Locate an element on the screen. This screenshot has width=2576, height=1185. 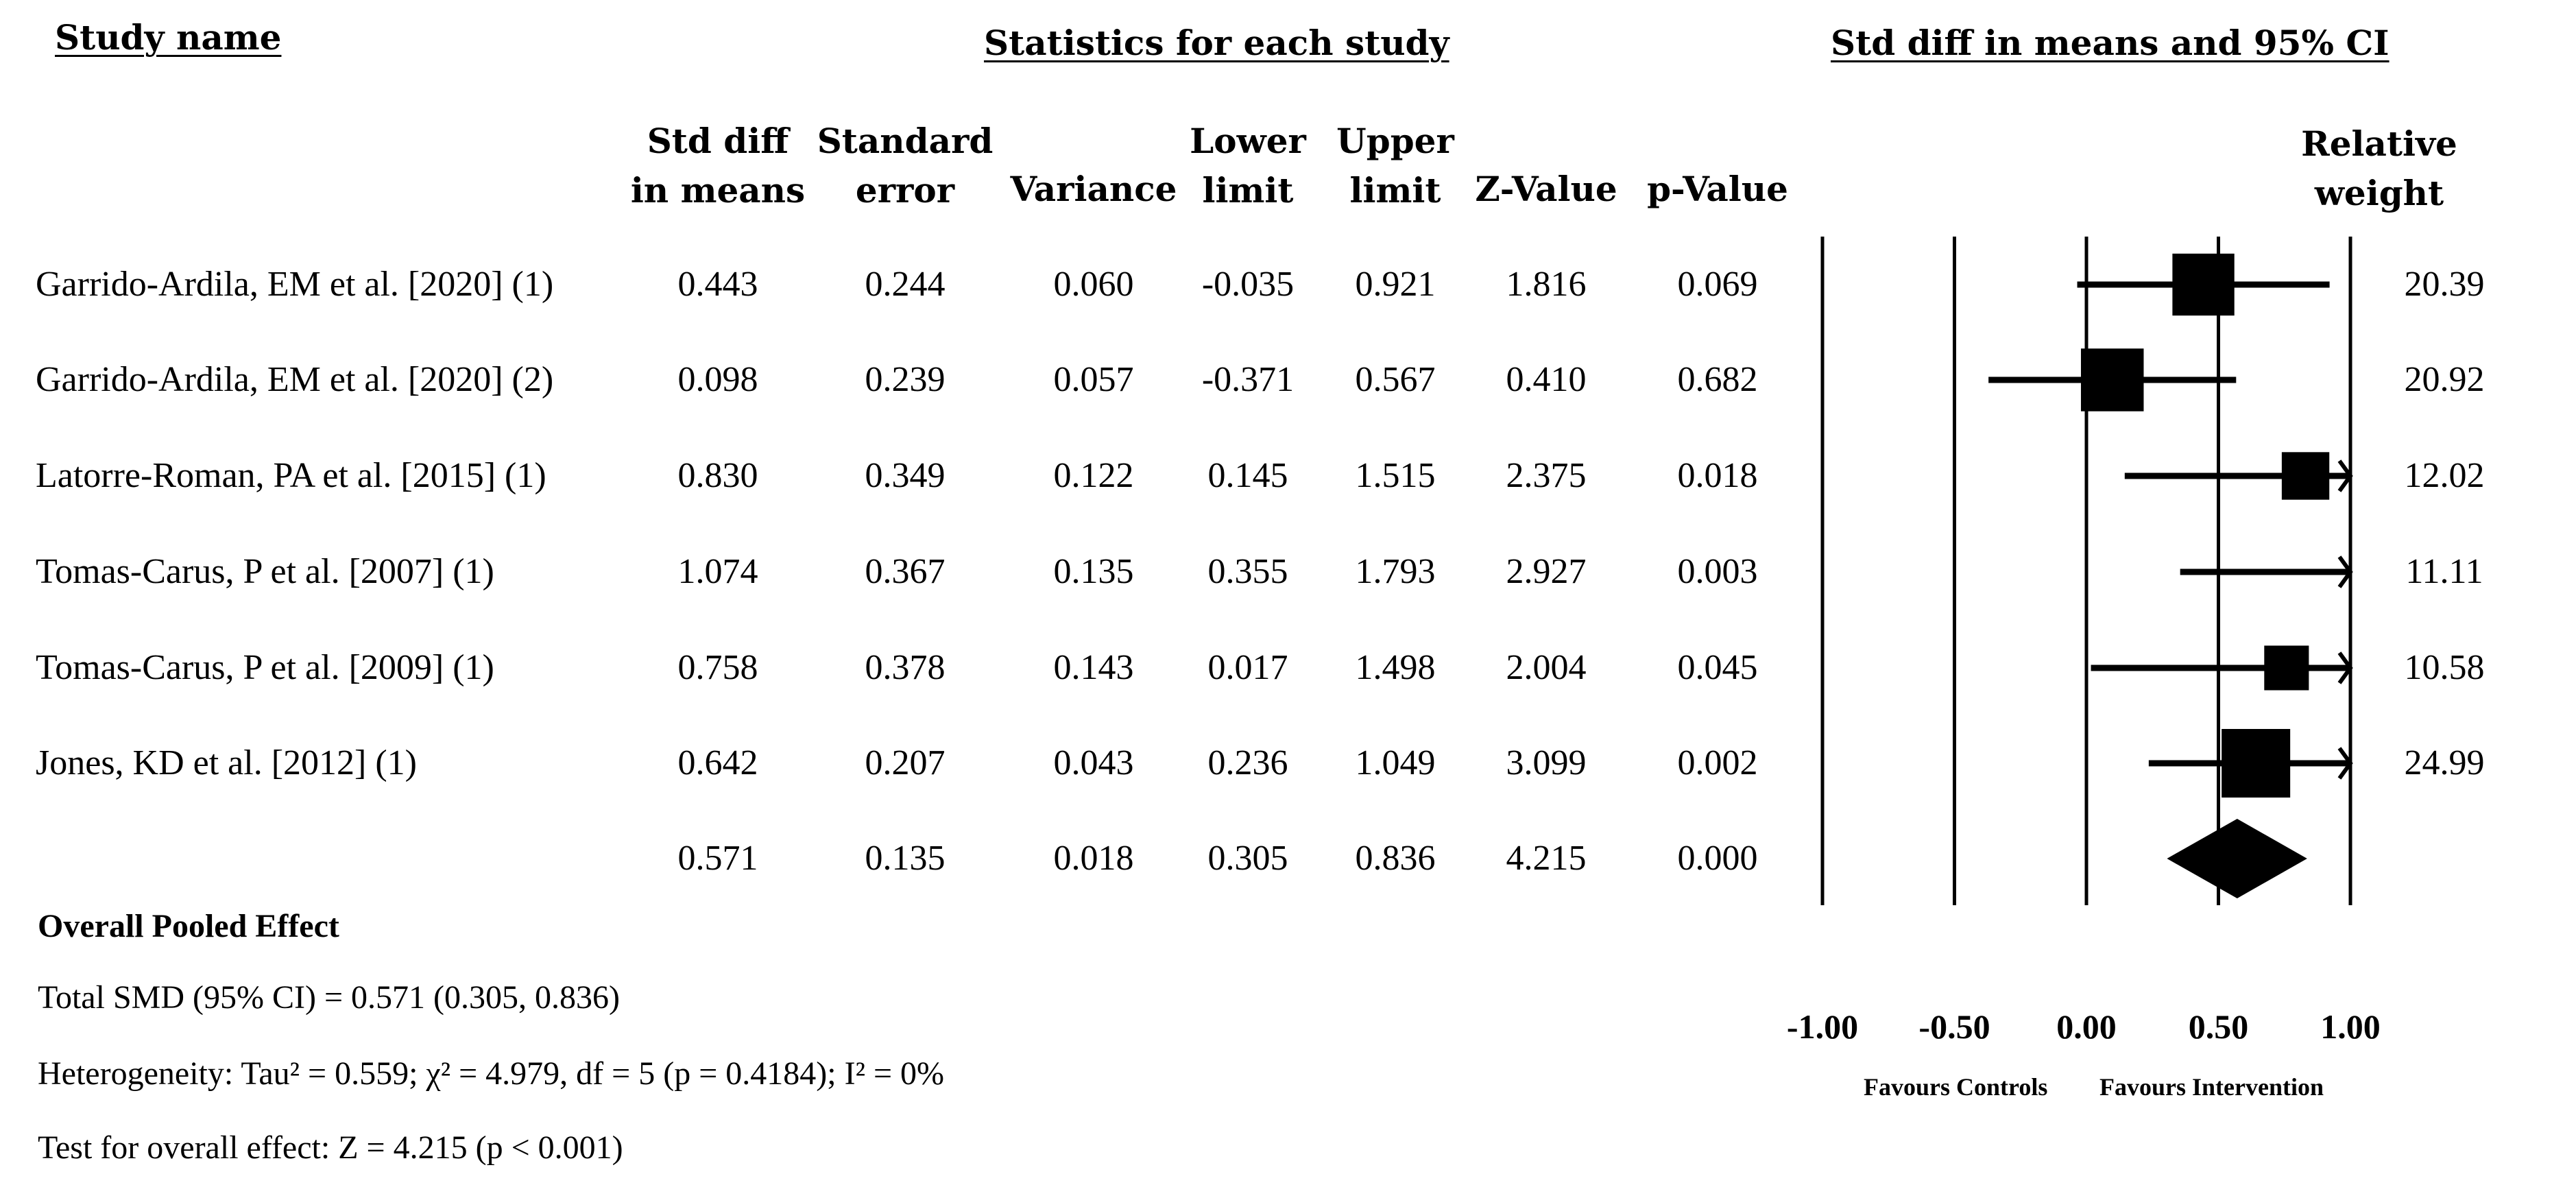
favours-controls-label: Favours Controls is located at coordinates (1956, 1087).